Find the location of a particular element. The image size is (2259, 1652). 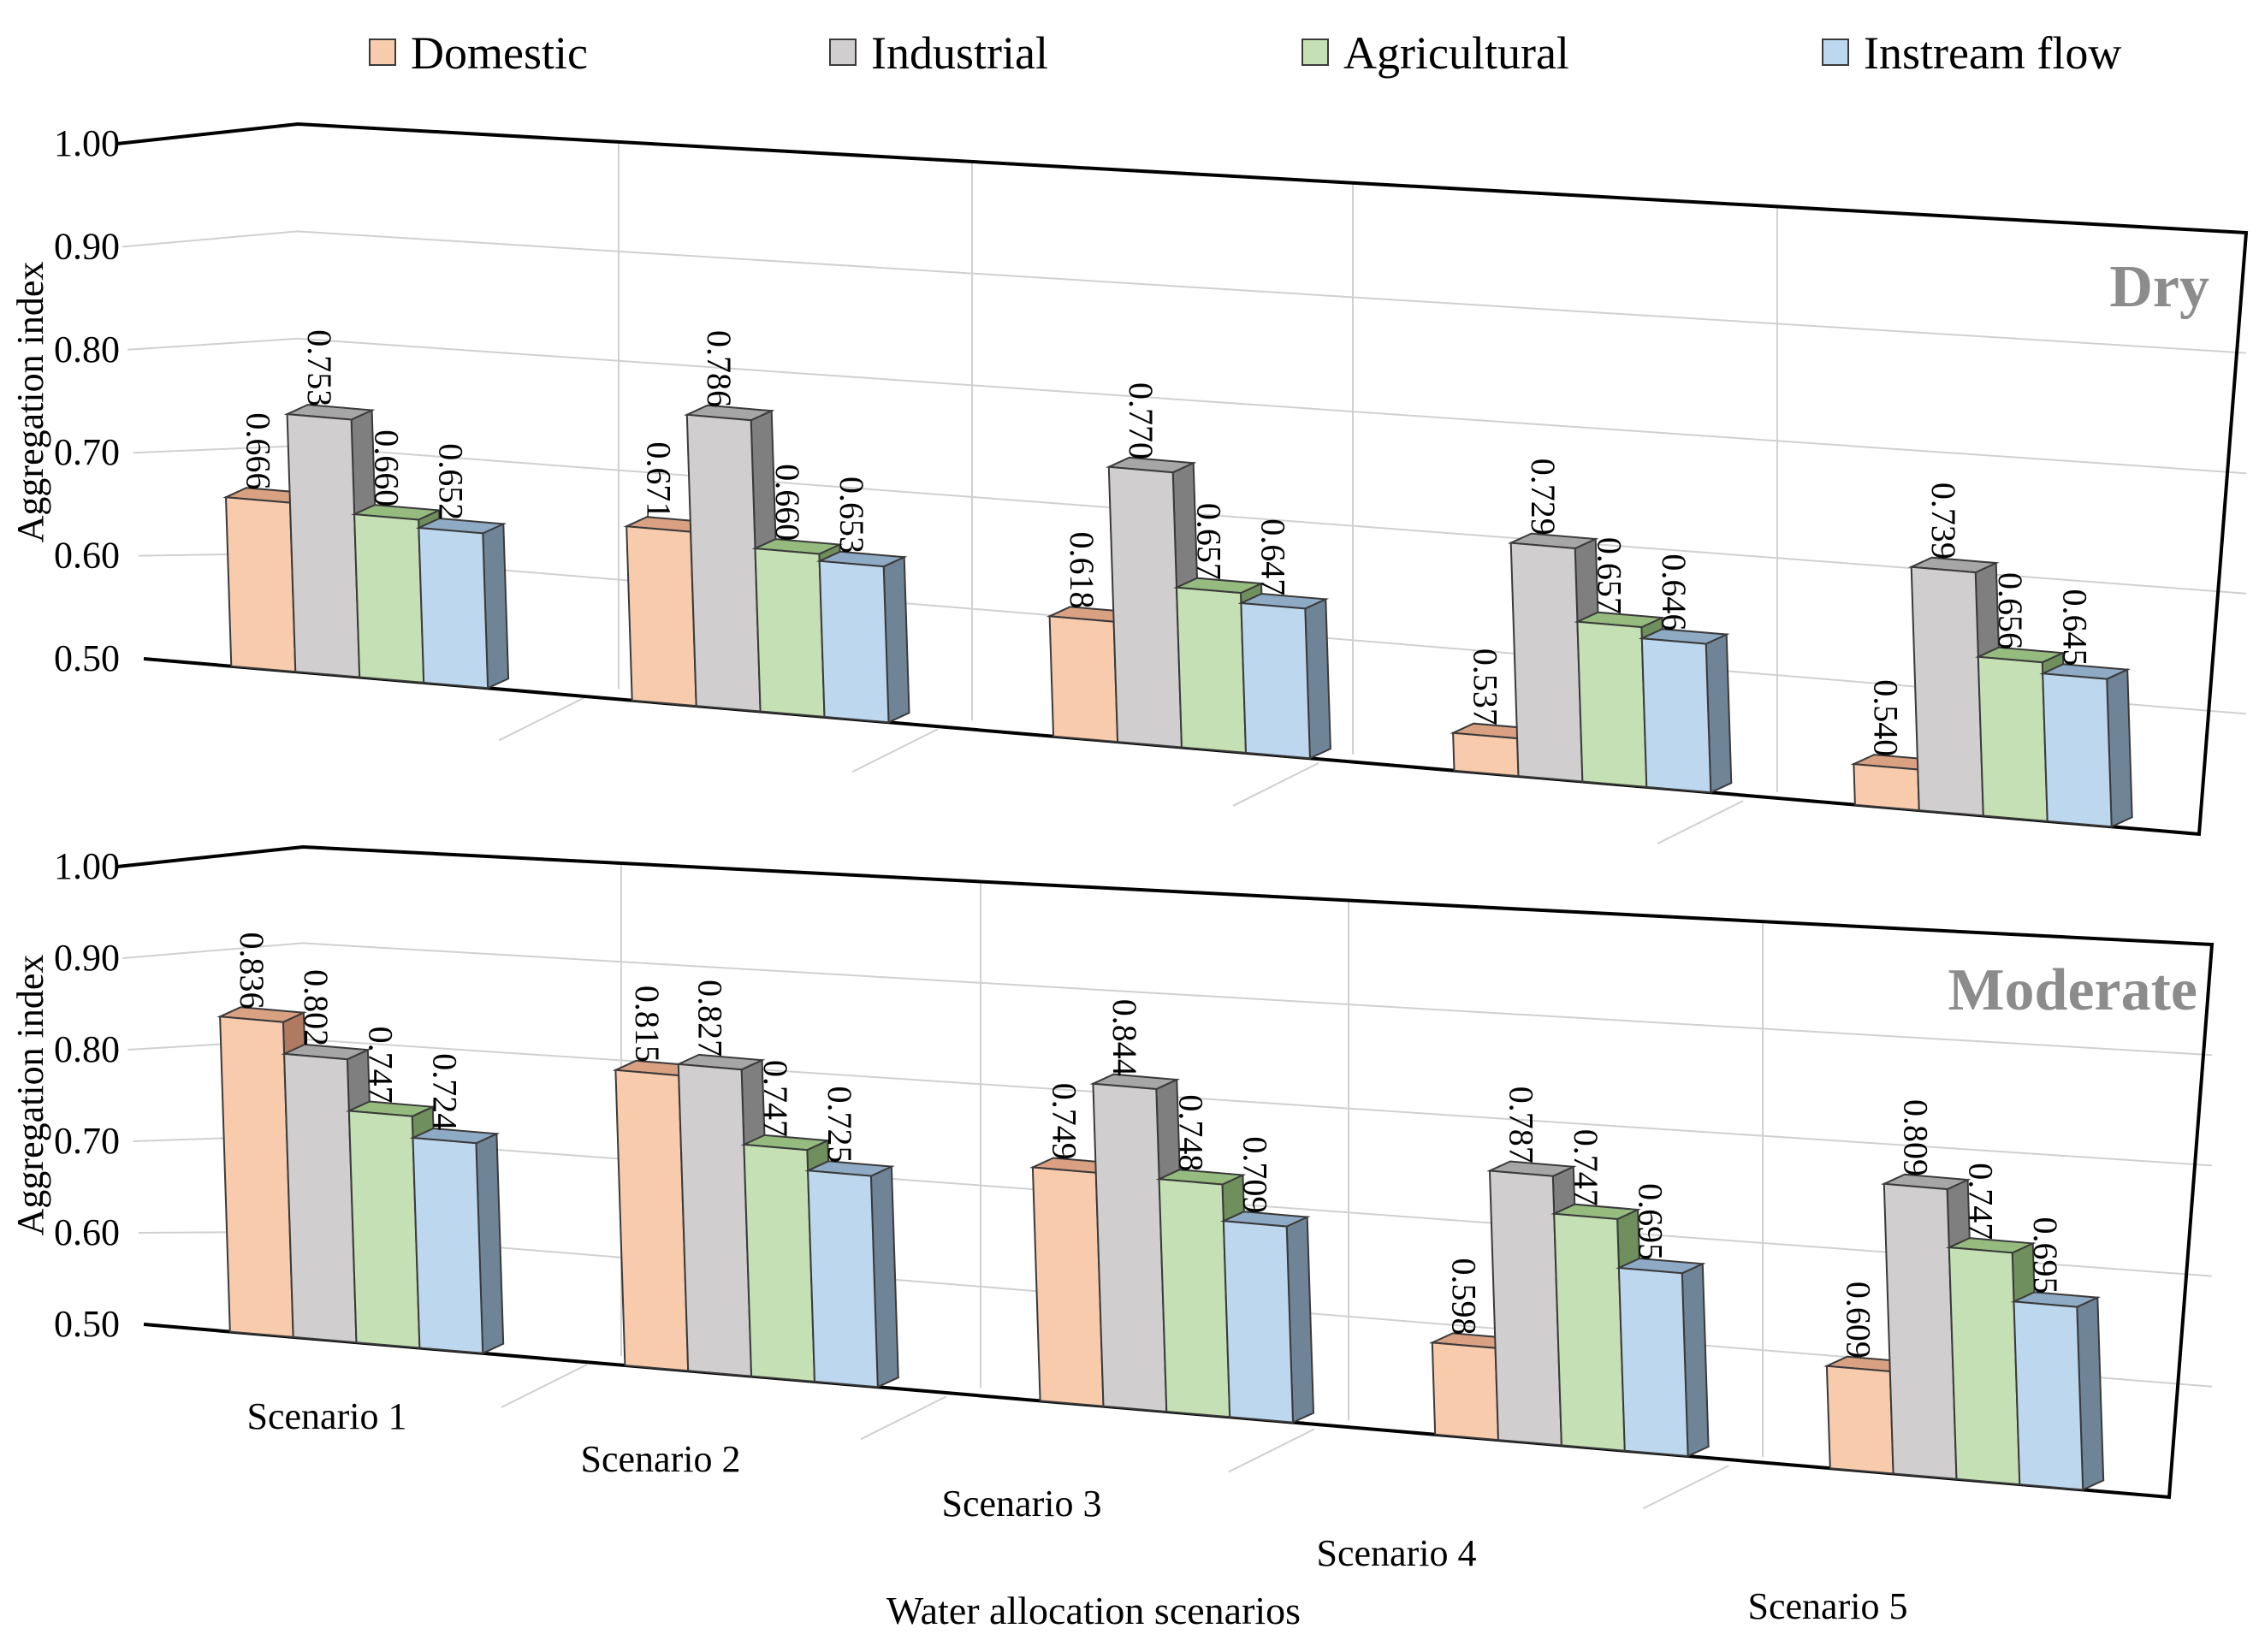

data-label: 0.666 is located at coordinates (258, 450).